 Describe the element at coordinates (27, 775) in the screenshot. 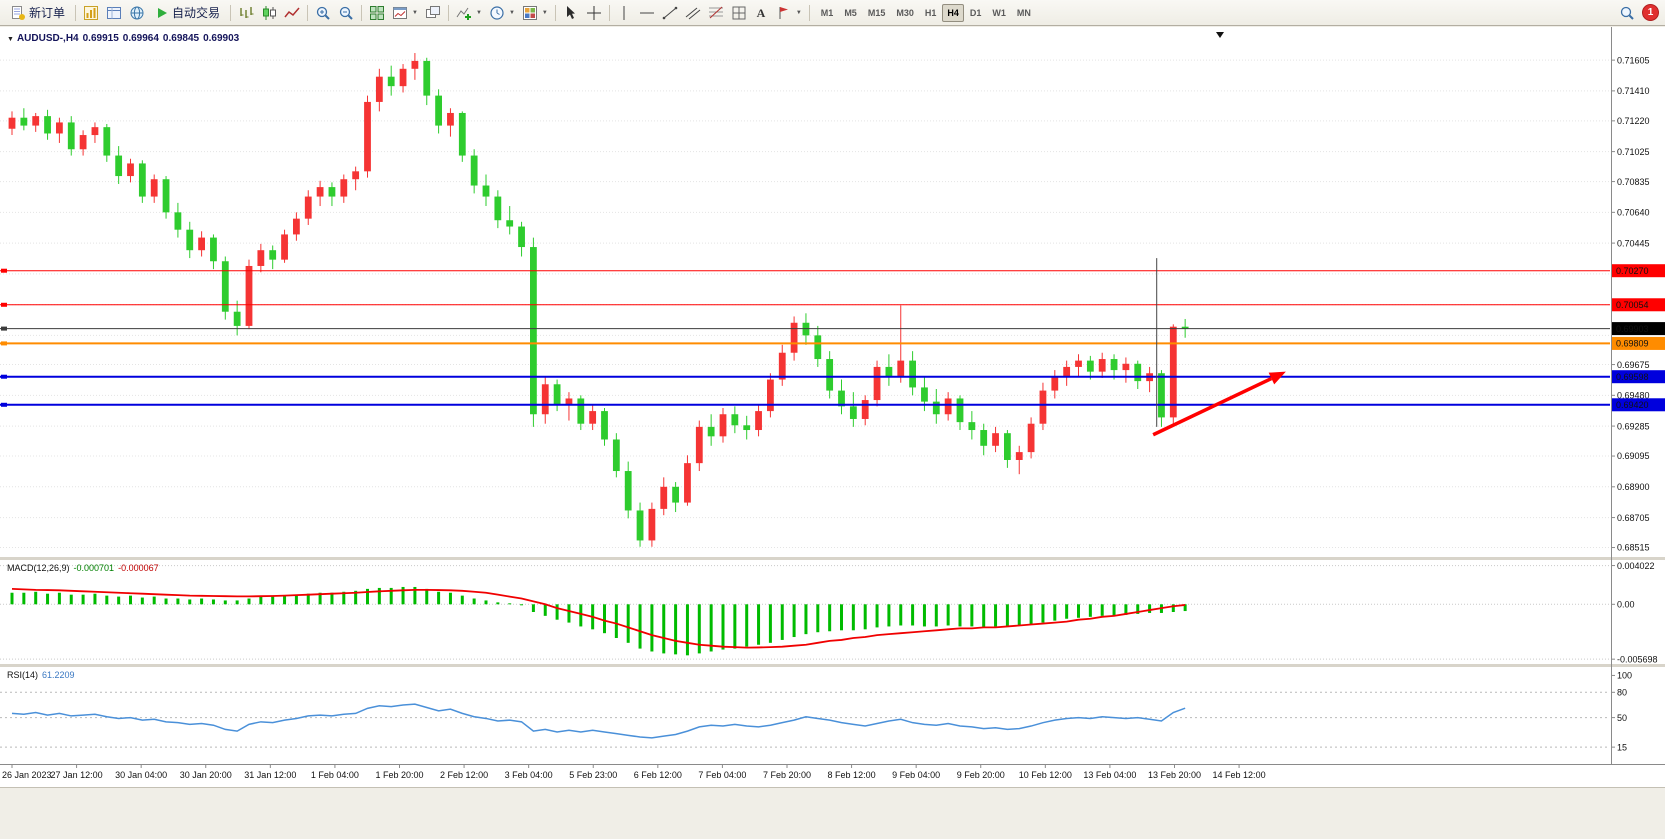

I see `time-axis-label: 26 Jan 2023` at that location.